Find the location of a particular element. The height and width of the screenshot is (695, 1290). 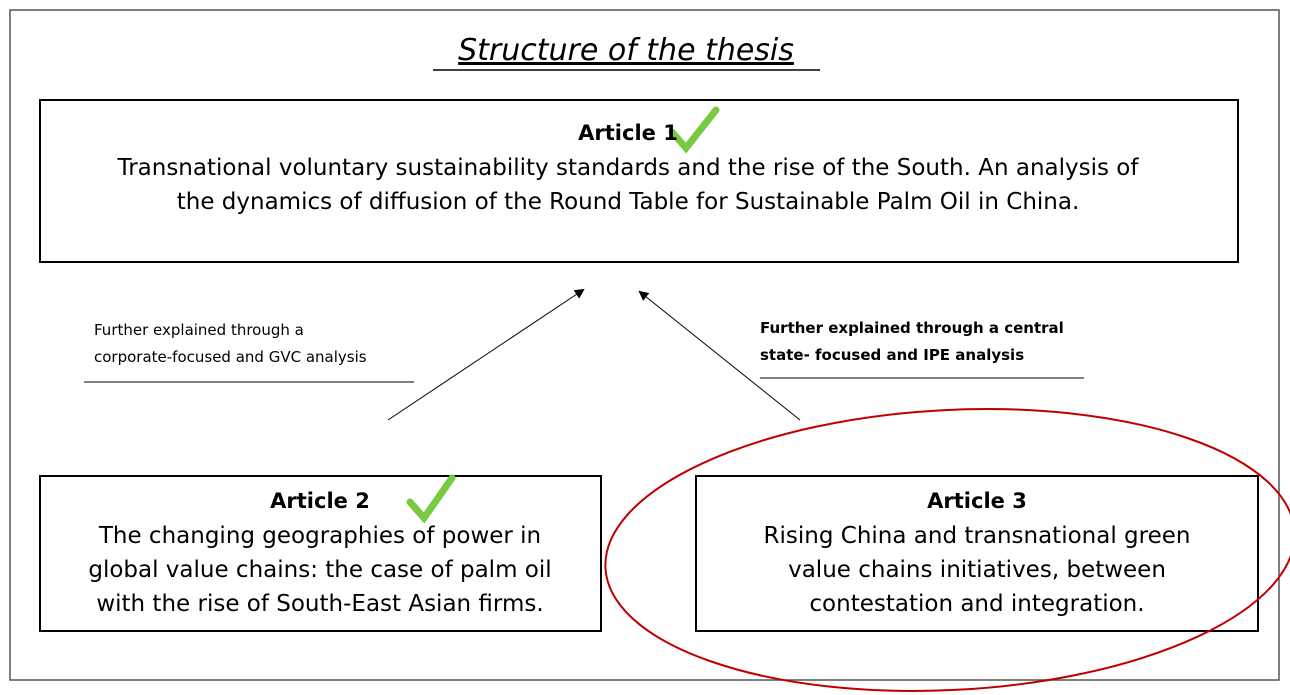

article-text: Rising China and transnational green is located at coordinates (977, 536).